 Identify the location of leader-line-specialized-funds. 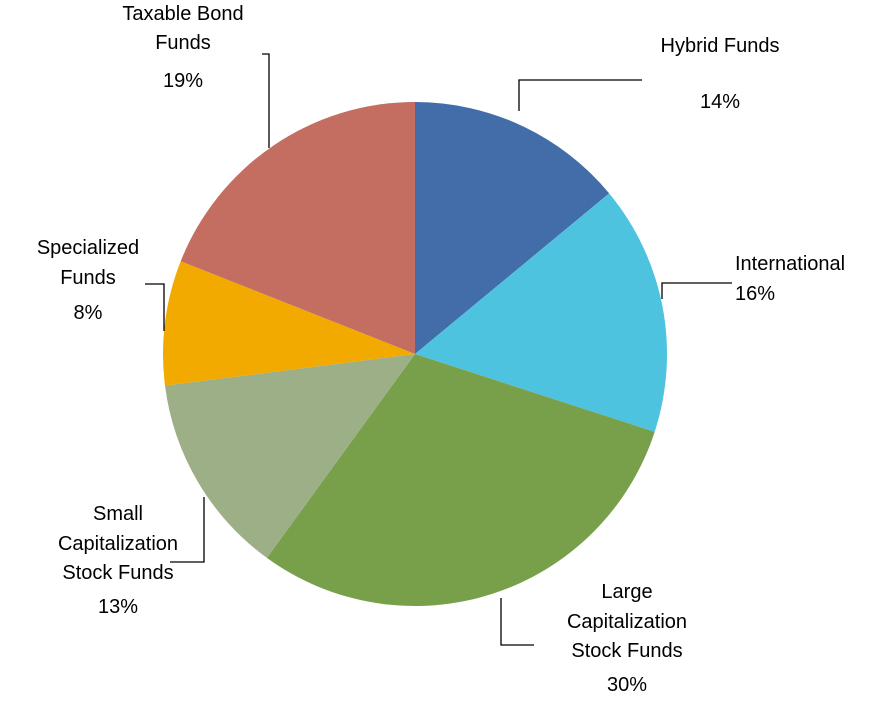
(155, 307).